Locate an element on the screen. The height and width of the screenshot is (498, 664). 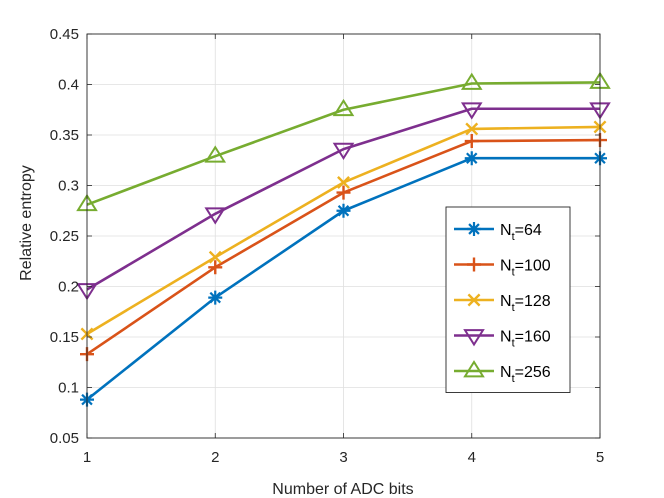
legend-entry: Nt=160 is located at coordinates (502, 339).